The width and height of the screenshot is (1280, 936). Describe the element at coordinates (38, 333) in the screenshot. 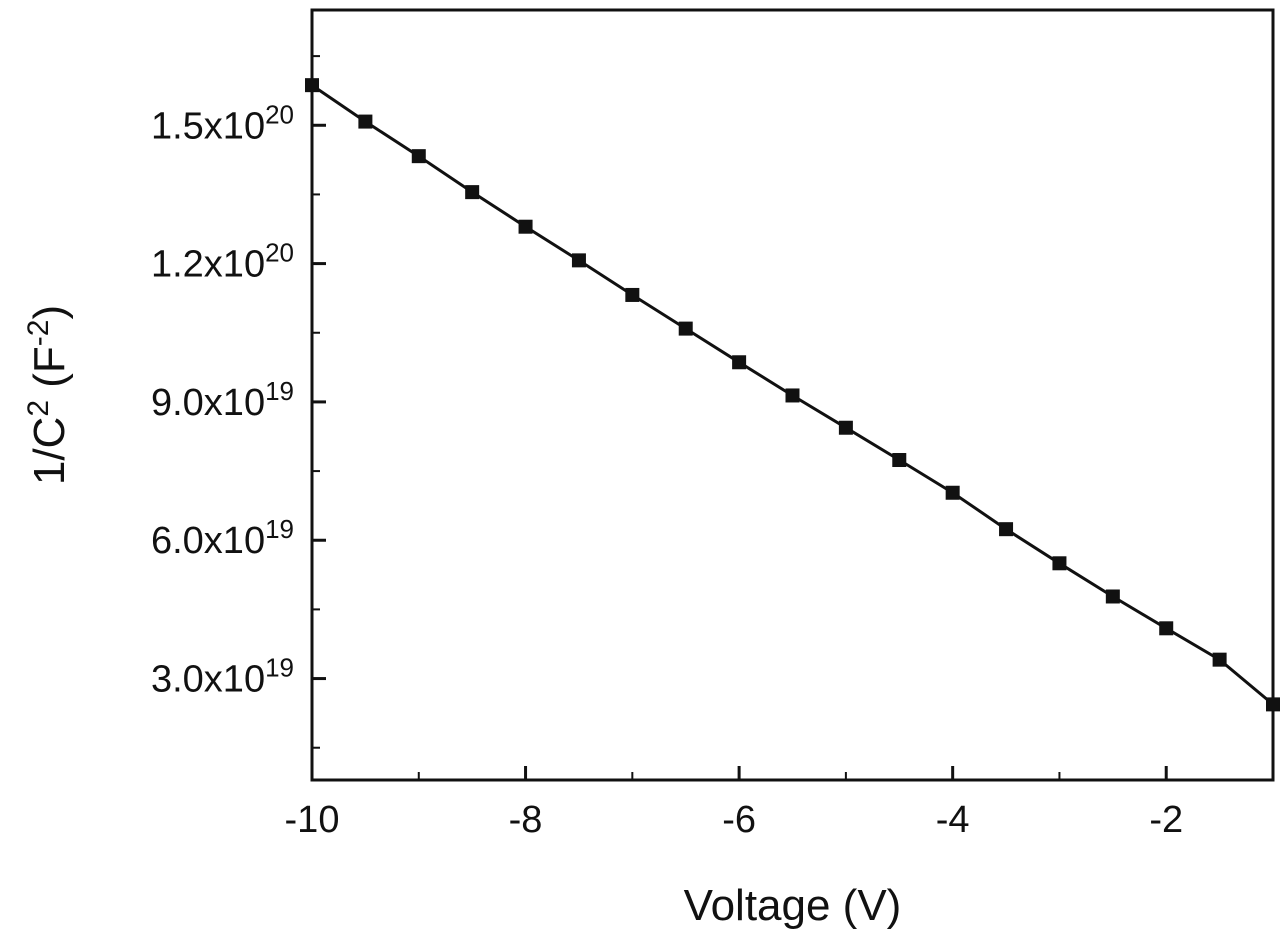

I see `y-axis-title-middle-sup: -2` at that location.